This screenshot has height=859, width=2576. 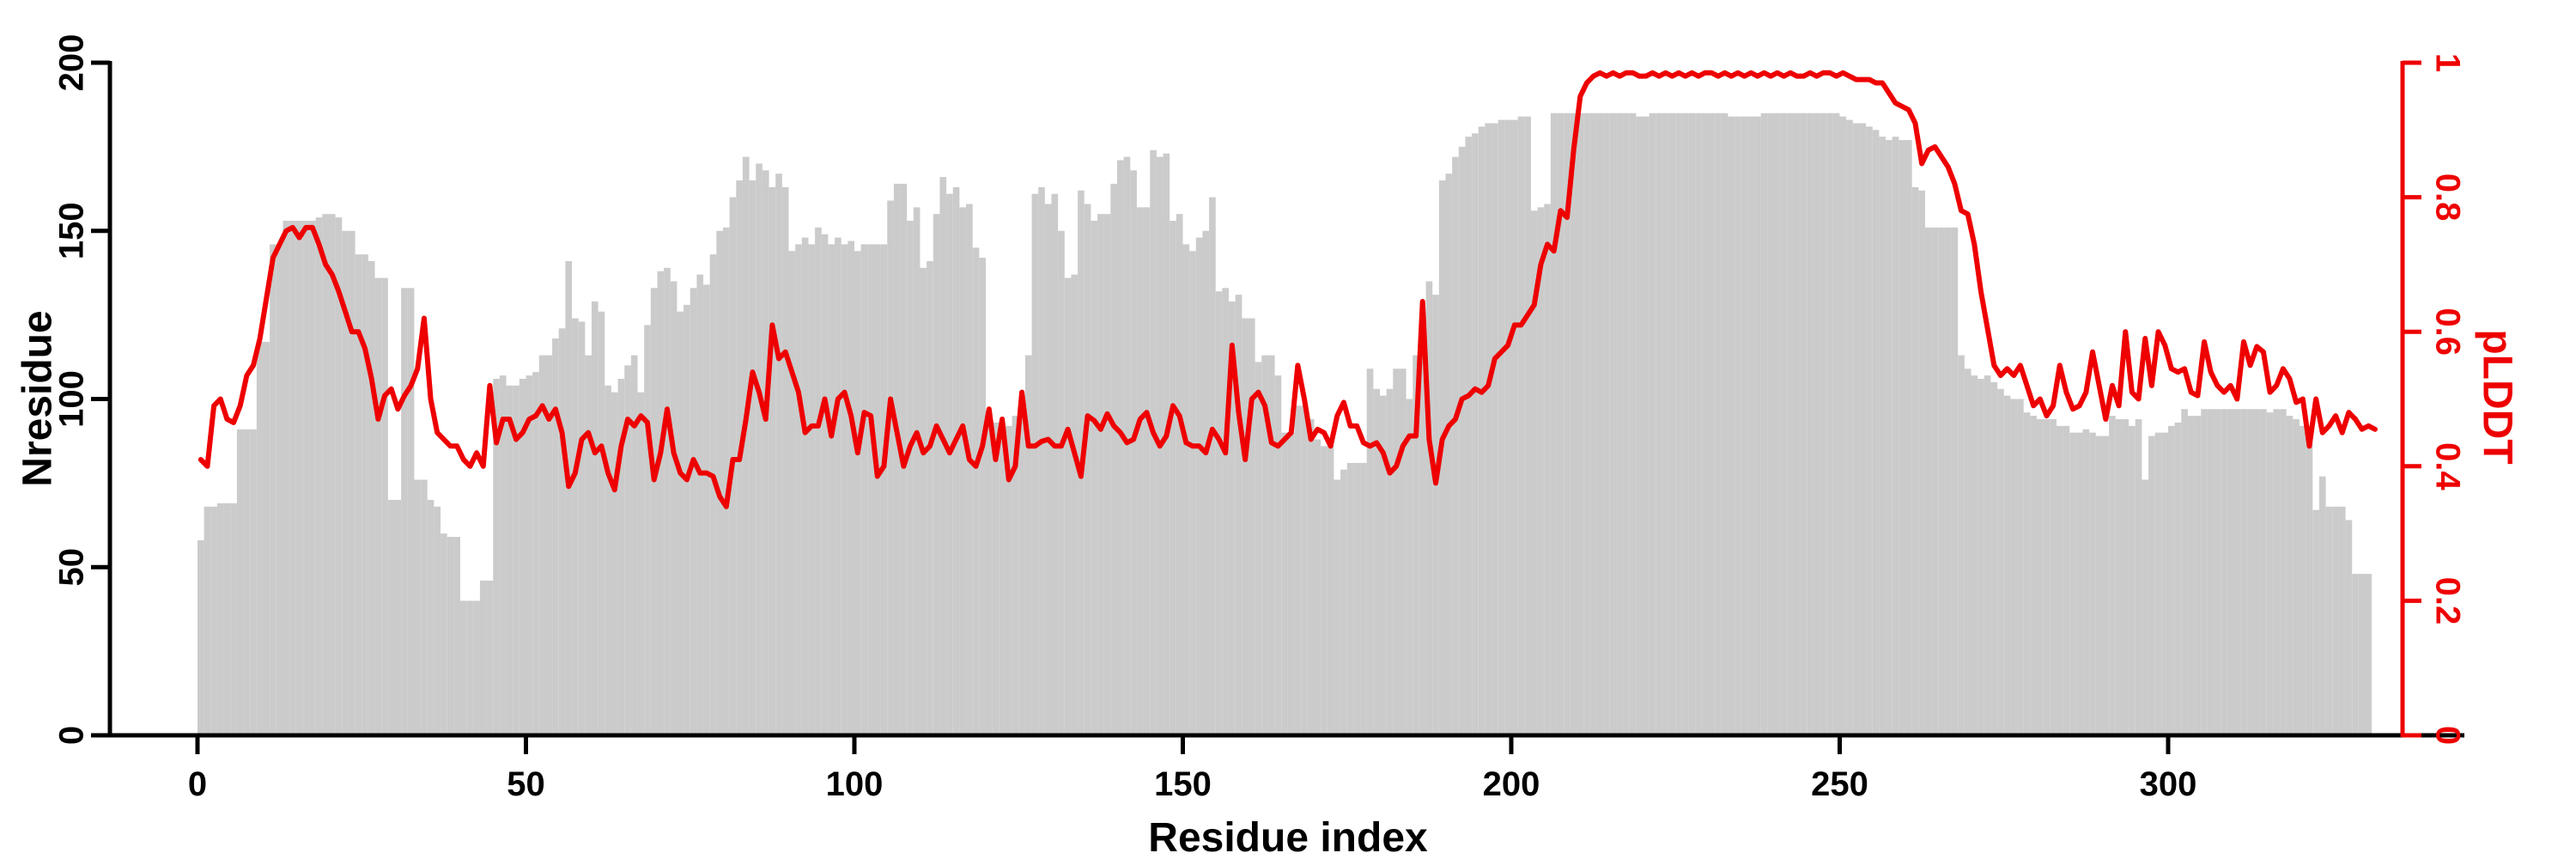 I want to click on x-tick-label: 0, so click(x=197, y=784).